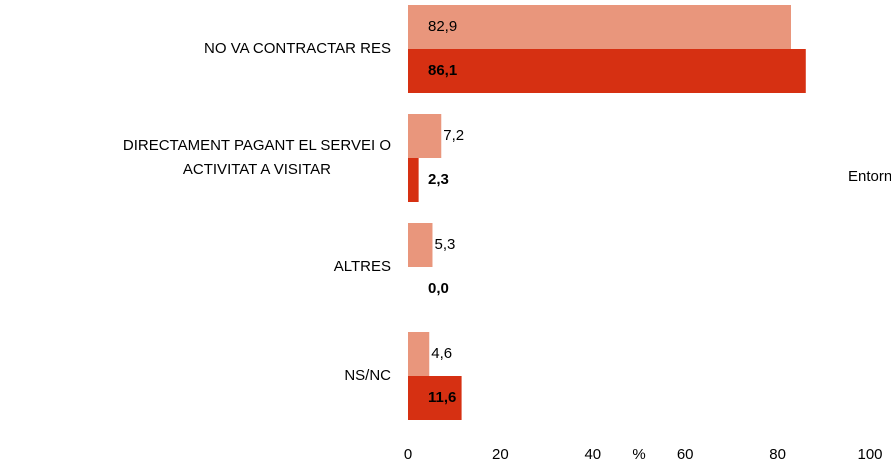  Describe the element at coordinates (869, 454) in the screenshot. I see `x-tick-label: 100` at that location.